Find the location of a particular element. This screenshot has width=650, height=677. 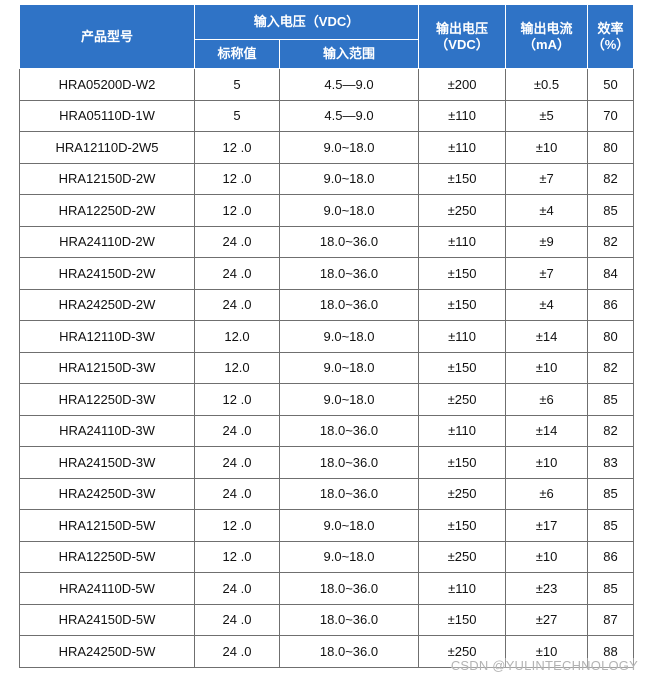

model-cell: HRA24250D-5W is located at coordinates (107, 651).